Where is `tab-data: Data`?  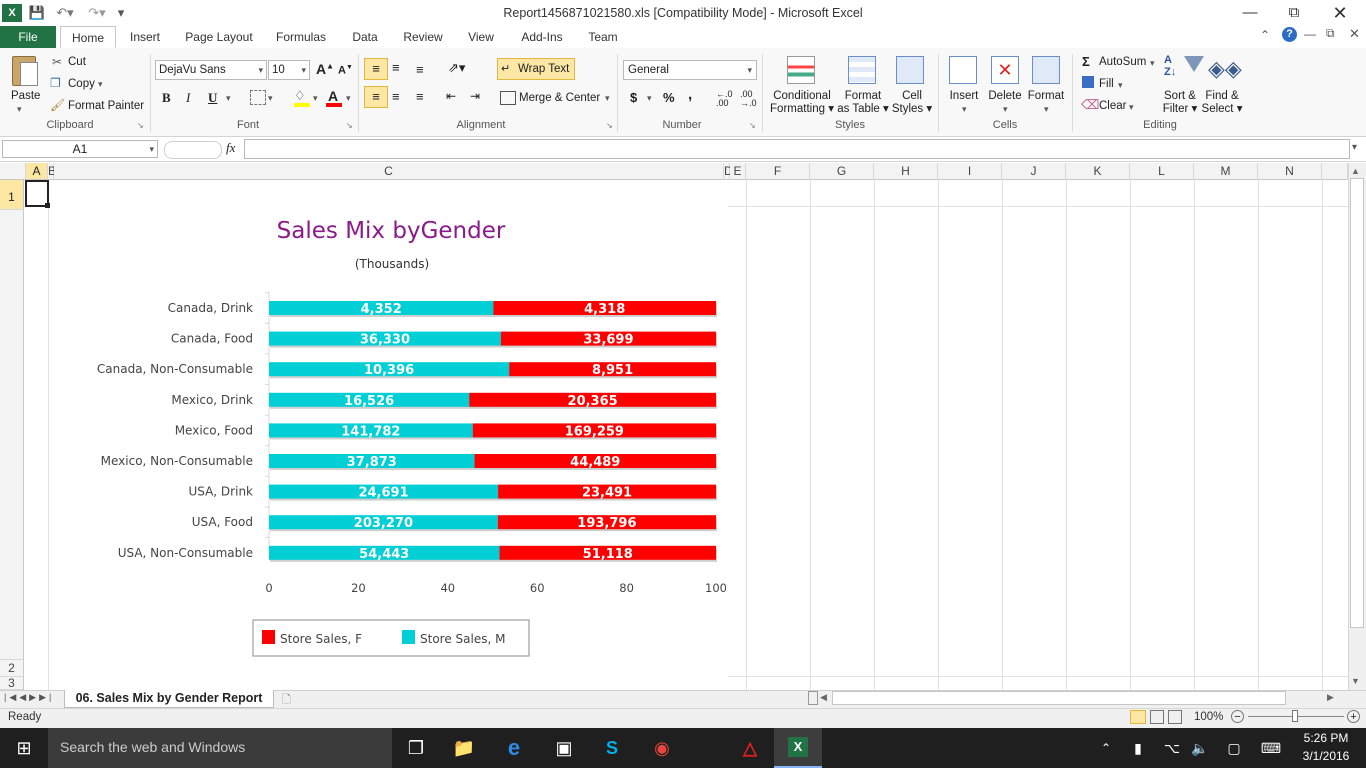
tab-data: Data is located at coordinates (365, 37).